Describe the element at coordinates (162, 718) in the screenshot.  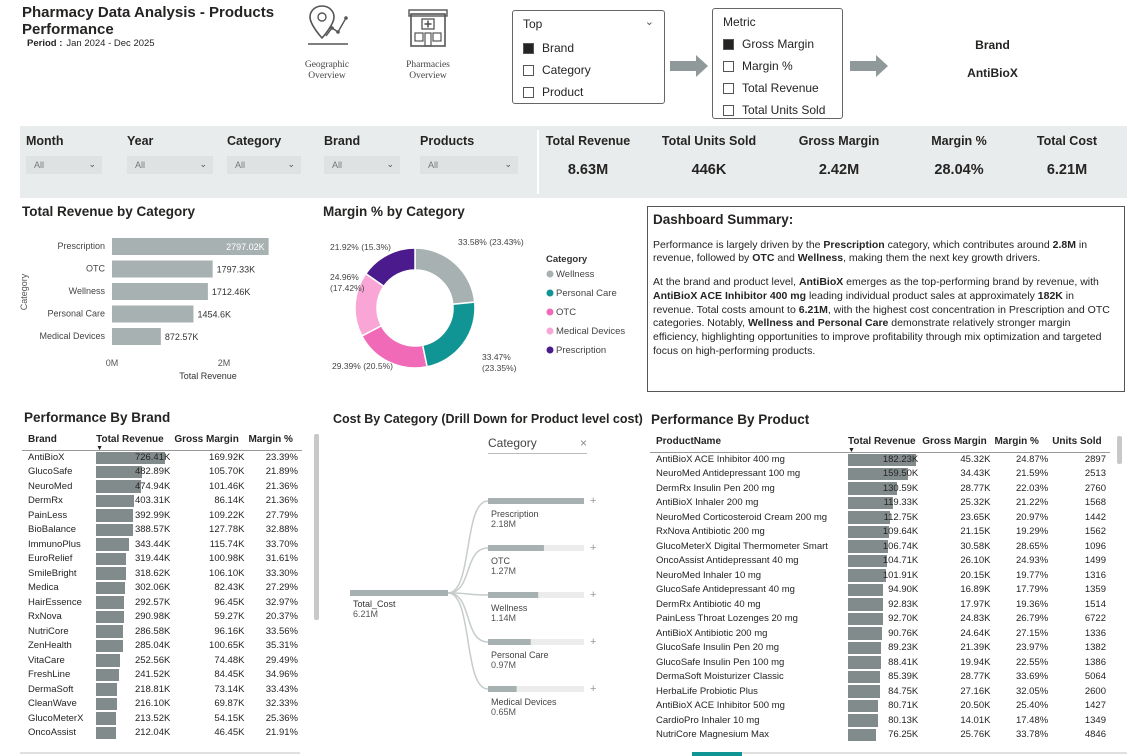
I see `table-row: GlucoMeterX 213.52K 54.15K 25.36%` at that location.